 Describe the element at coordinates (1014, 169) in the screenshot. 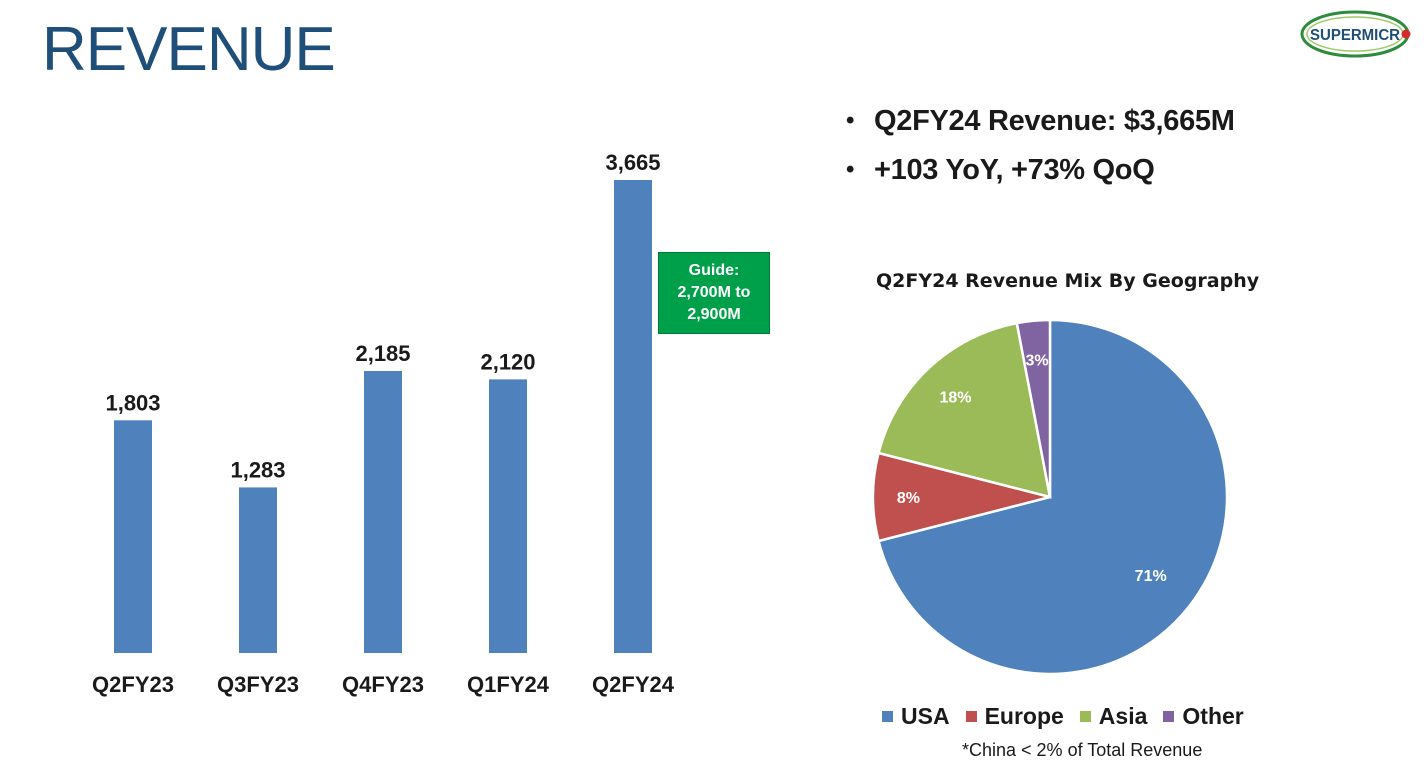

I see `bullet-growth-text: +103 YoY, +73% QoQ` at that location.